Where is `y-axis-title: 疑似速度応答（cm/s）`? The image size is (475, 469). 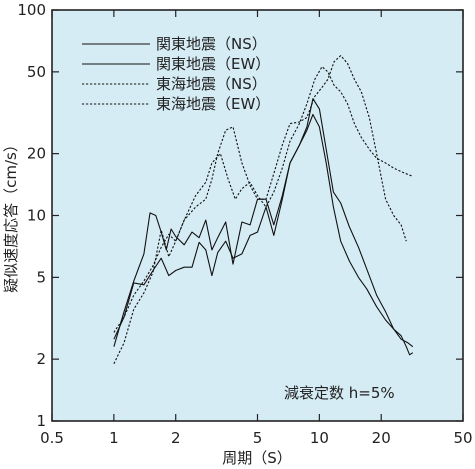 y-axis-title: 疑似速度応答（cm/s） is located at coordinates (11, 215).